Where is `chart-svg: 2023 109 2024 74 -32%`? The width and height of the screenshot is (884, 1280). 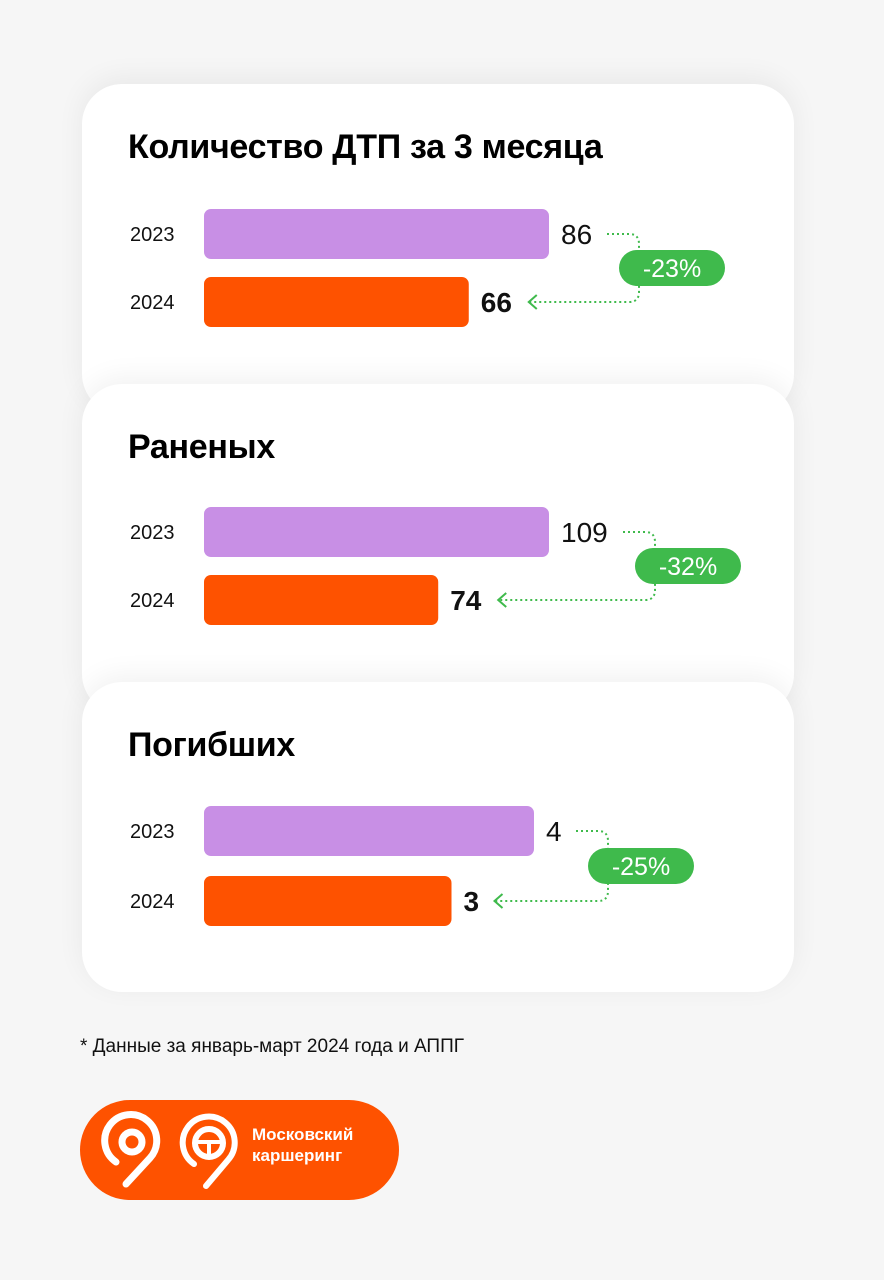
chart-svg: 2023 109 2024 74 -32% is located at coordinates (435, 566).